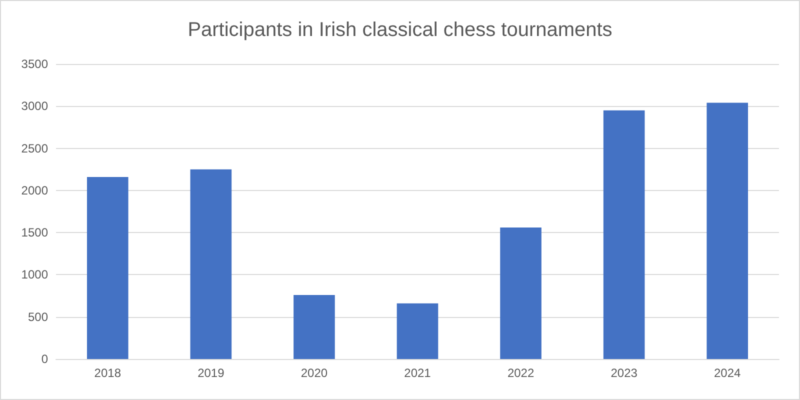 The height and width of the screenshot is (400, 800). I want to click on y-tick-label: 500, so click(38, 317).